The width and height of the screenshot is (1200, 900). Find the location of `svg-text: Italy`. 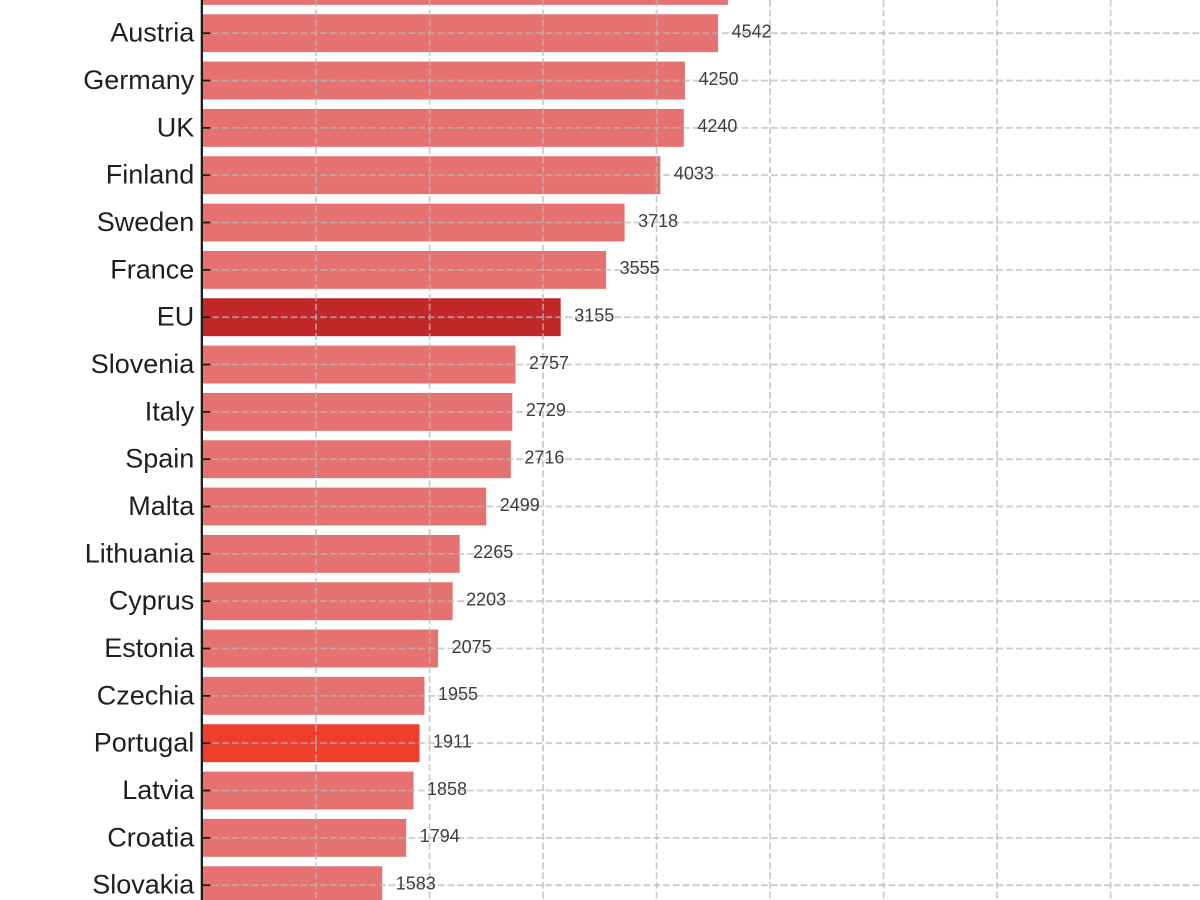

svg-text: Italy is located at coordinates (170, 411).